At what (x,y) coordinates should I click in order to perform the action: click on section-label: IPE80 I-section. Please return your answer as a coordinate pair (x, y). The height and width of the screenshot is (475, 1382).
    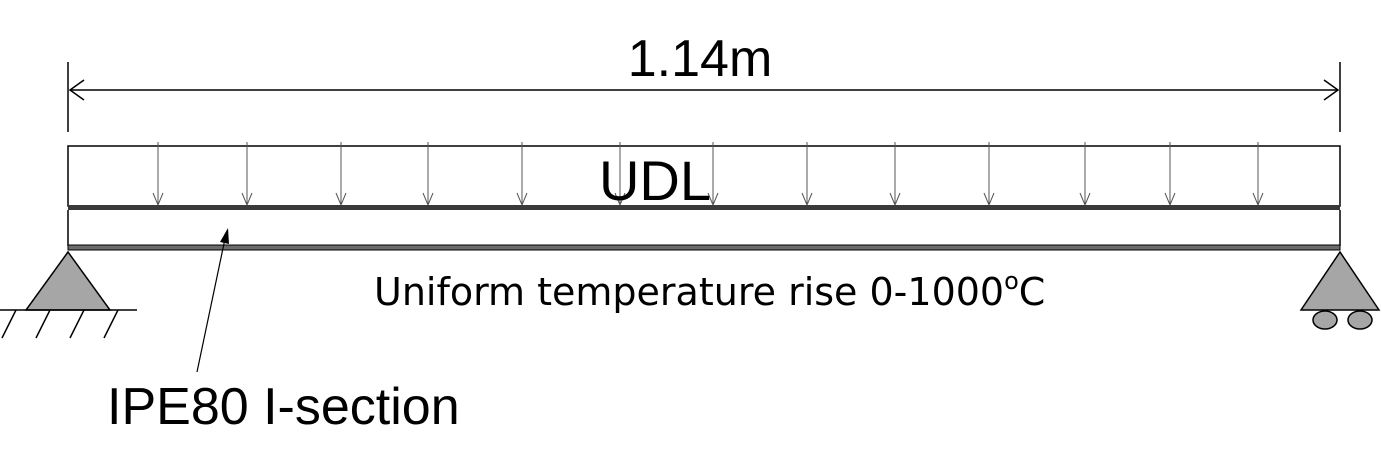
    Looking at the image, I should click on (283, 407).